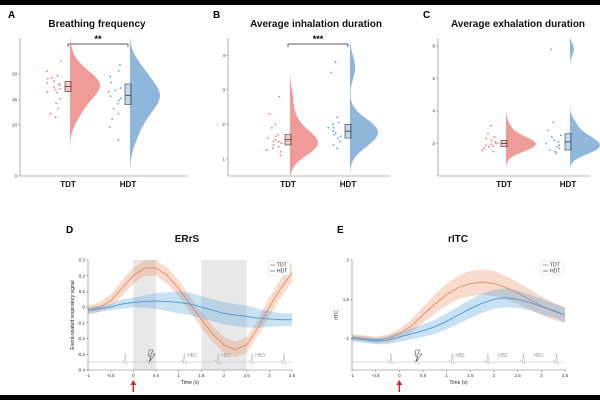 Image resolution: width=600 pixels, height=400 pixels. Describe the element at coordinates (494, 375) in the screenshot. I see `x-tick-label: 2` at that location.